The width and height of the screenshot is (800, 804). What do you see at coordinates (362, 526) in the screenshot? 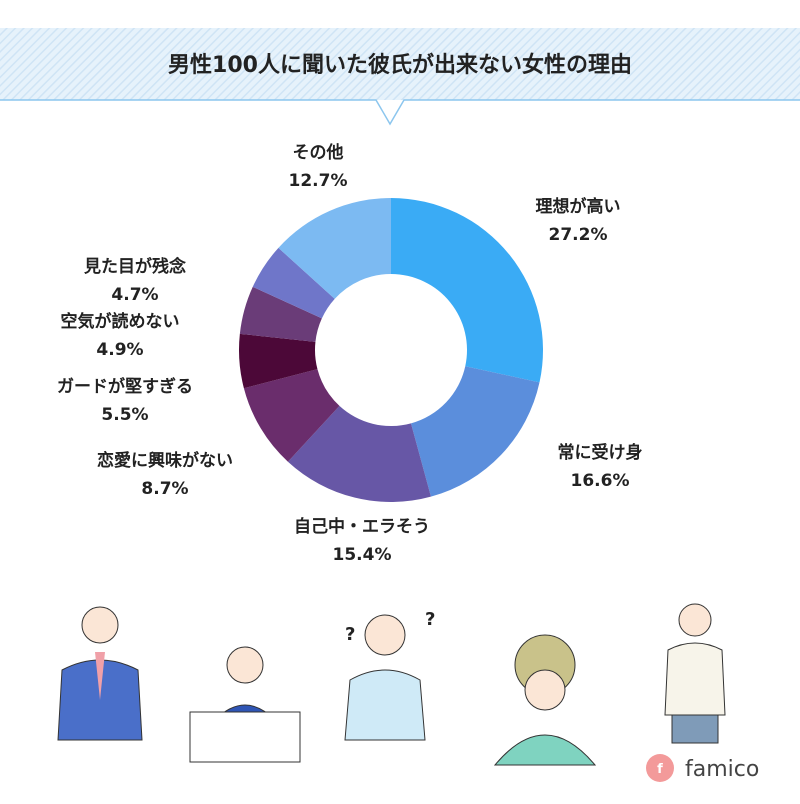
I see `category-label: 自己中・エラそう` at bounding box center [362, 526].